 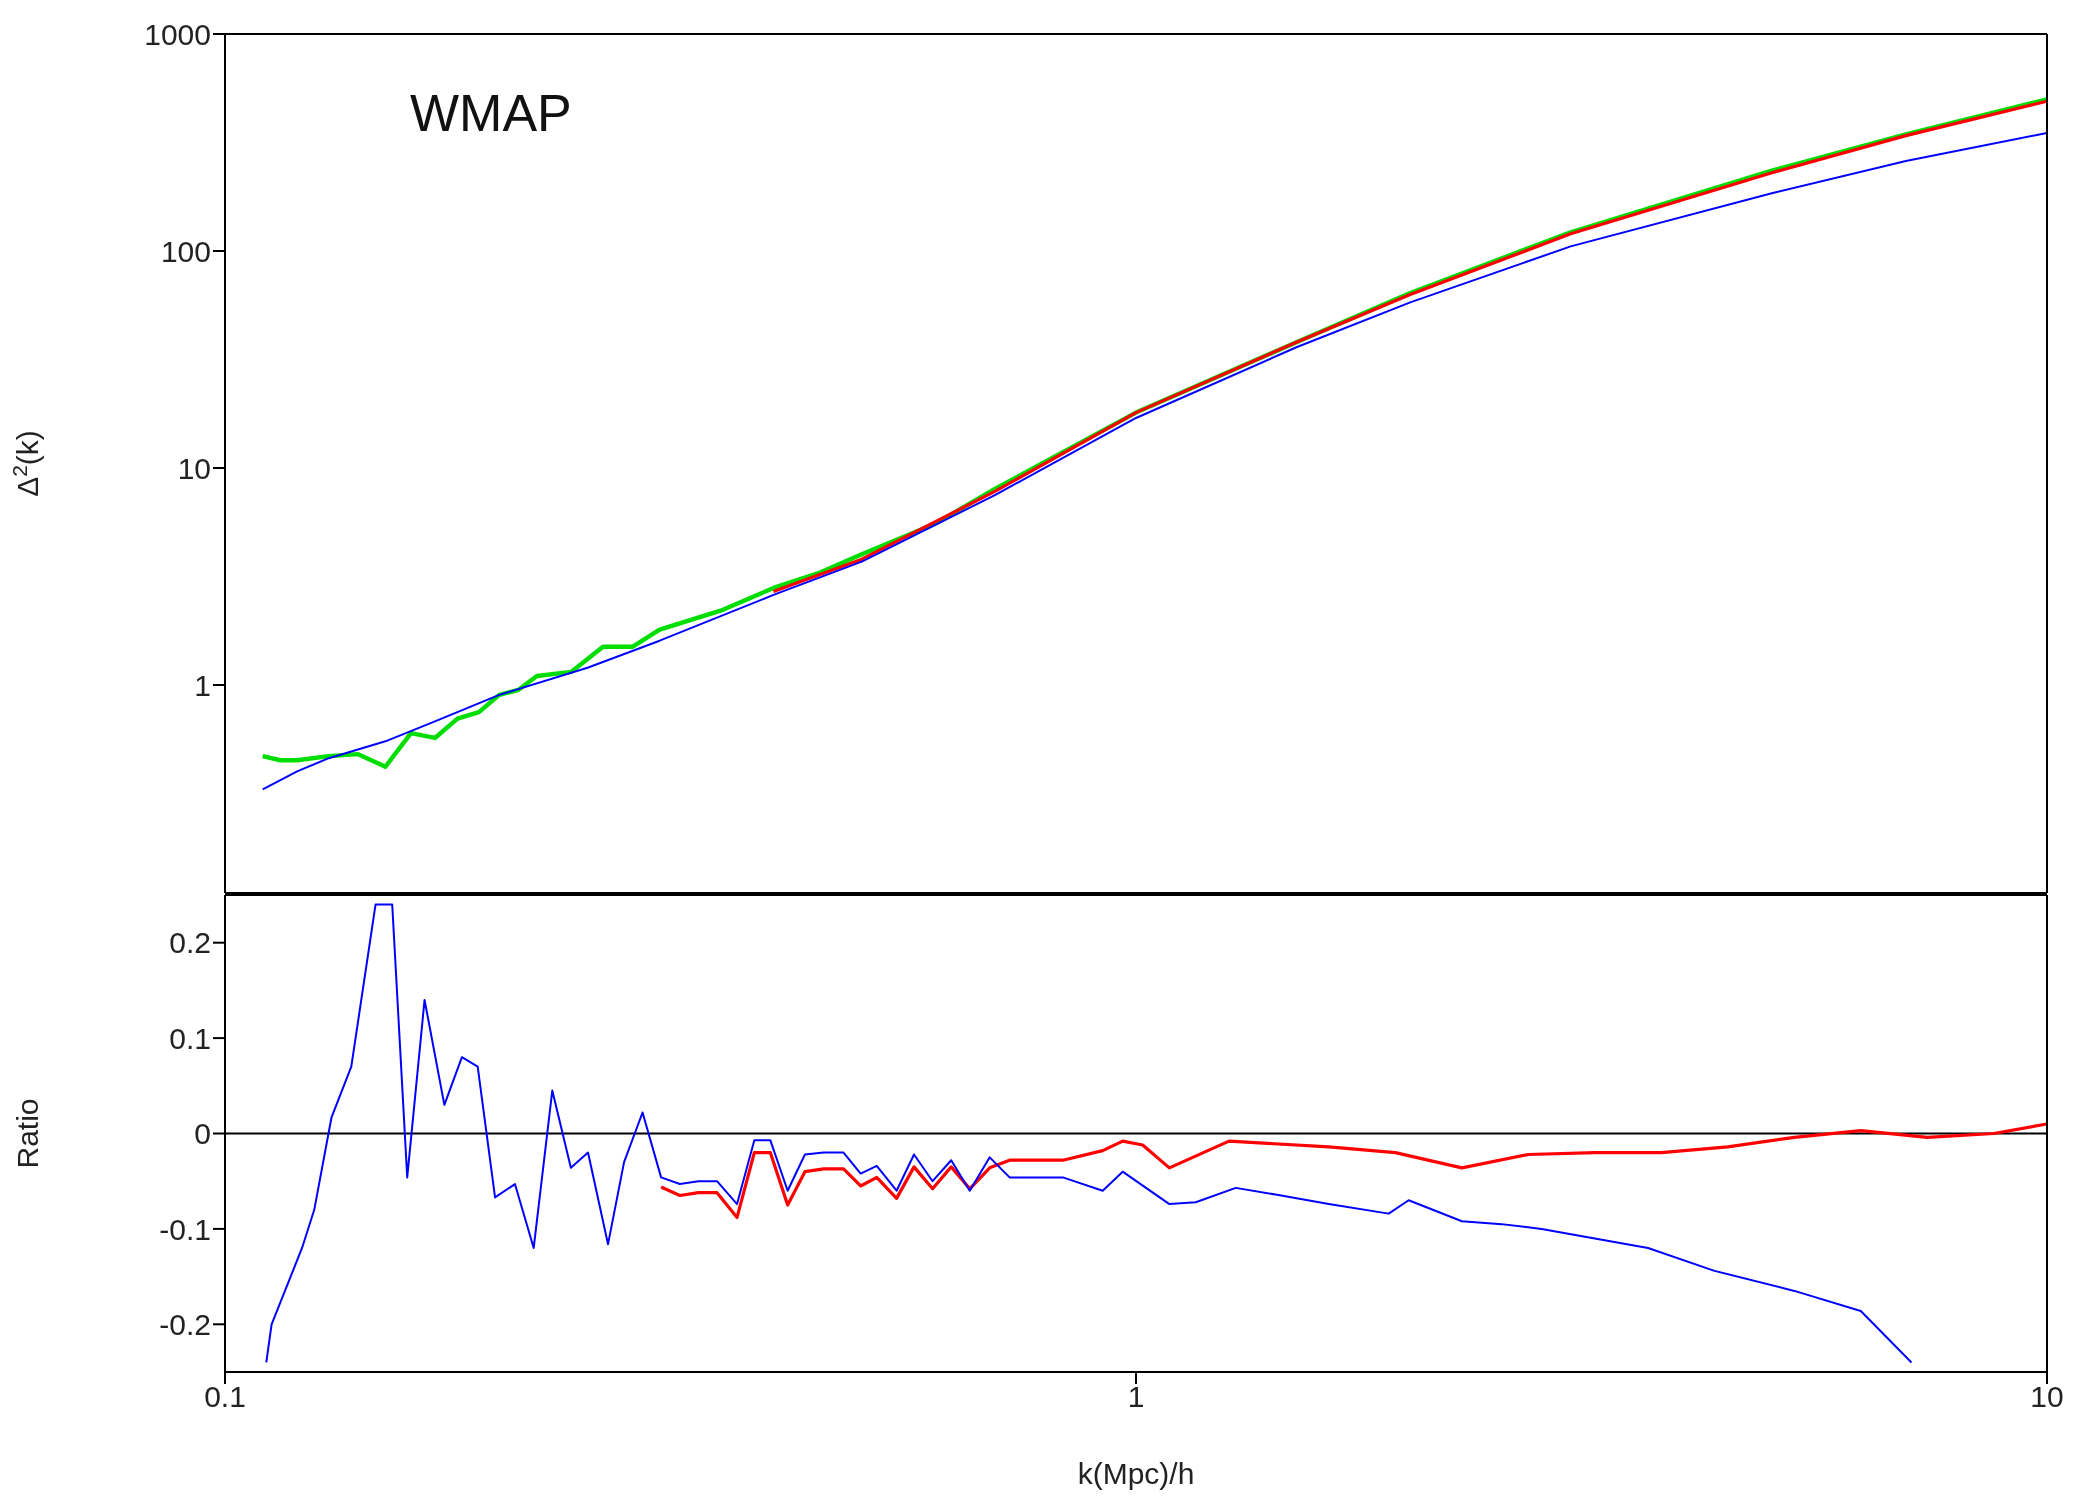 I want to click on y-tick-label: 10, so click(x=194, y=468).